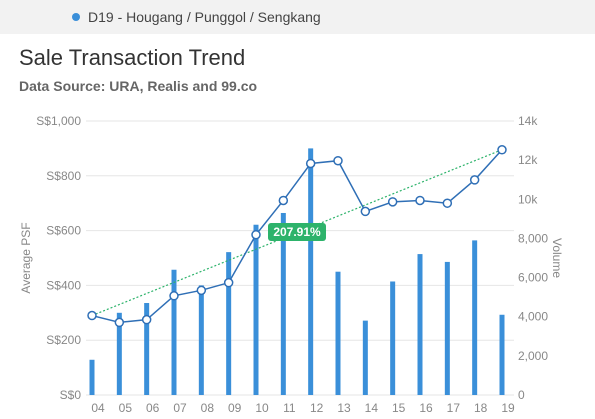 Image resolution: width=595 pixels, height=419 pixels. What do you see at coordinates (262, 408) in the screenshot?
I see `x-tick-label: 10` at bounding box center [262, 408].